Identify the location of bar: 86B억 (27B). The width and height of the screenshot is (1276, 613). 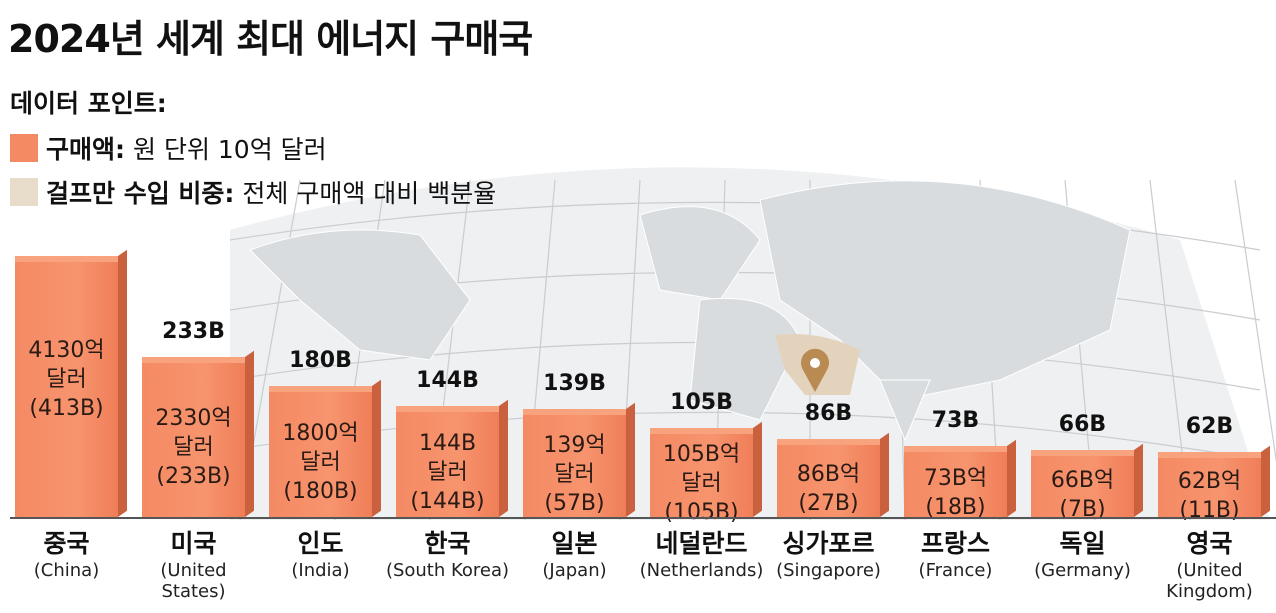
(828, 477).